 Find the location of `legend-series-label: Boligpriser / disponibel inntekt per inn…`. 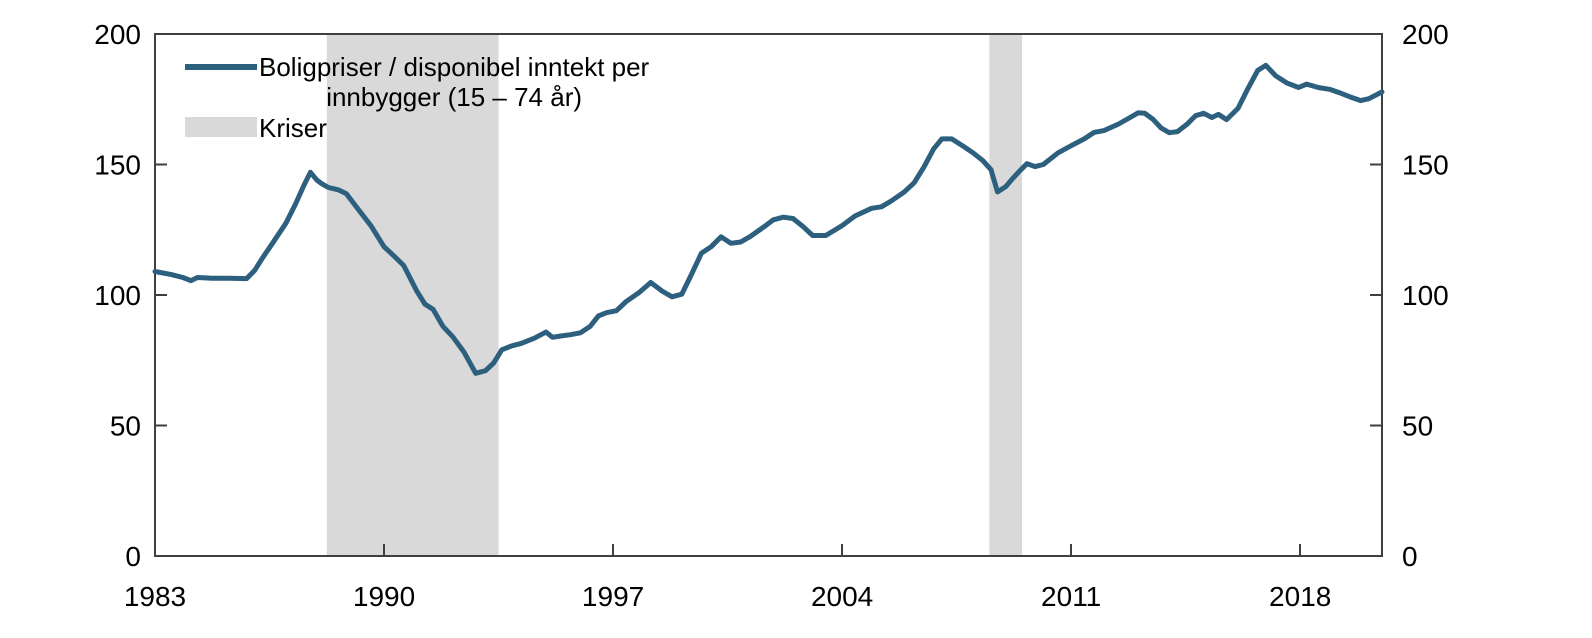

legend-series-label: Boligpriser / disponibel inntekt per inn… is located at coordinates (454, 82).